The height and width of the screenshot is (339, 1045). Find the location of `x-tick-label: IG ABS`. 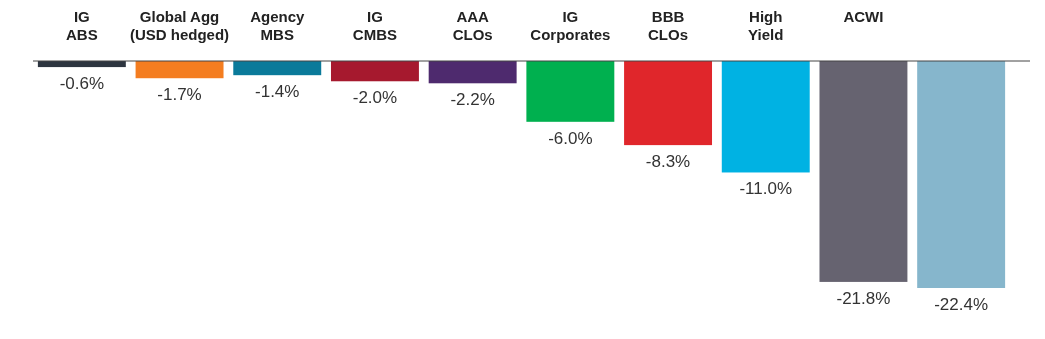

x-tick-label: IG ABS is located at coordinates (82, 25).